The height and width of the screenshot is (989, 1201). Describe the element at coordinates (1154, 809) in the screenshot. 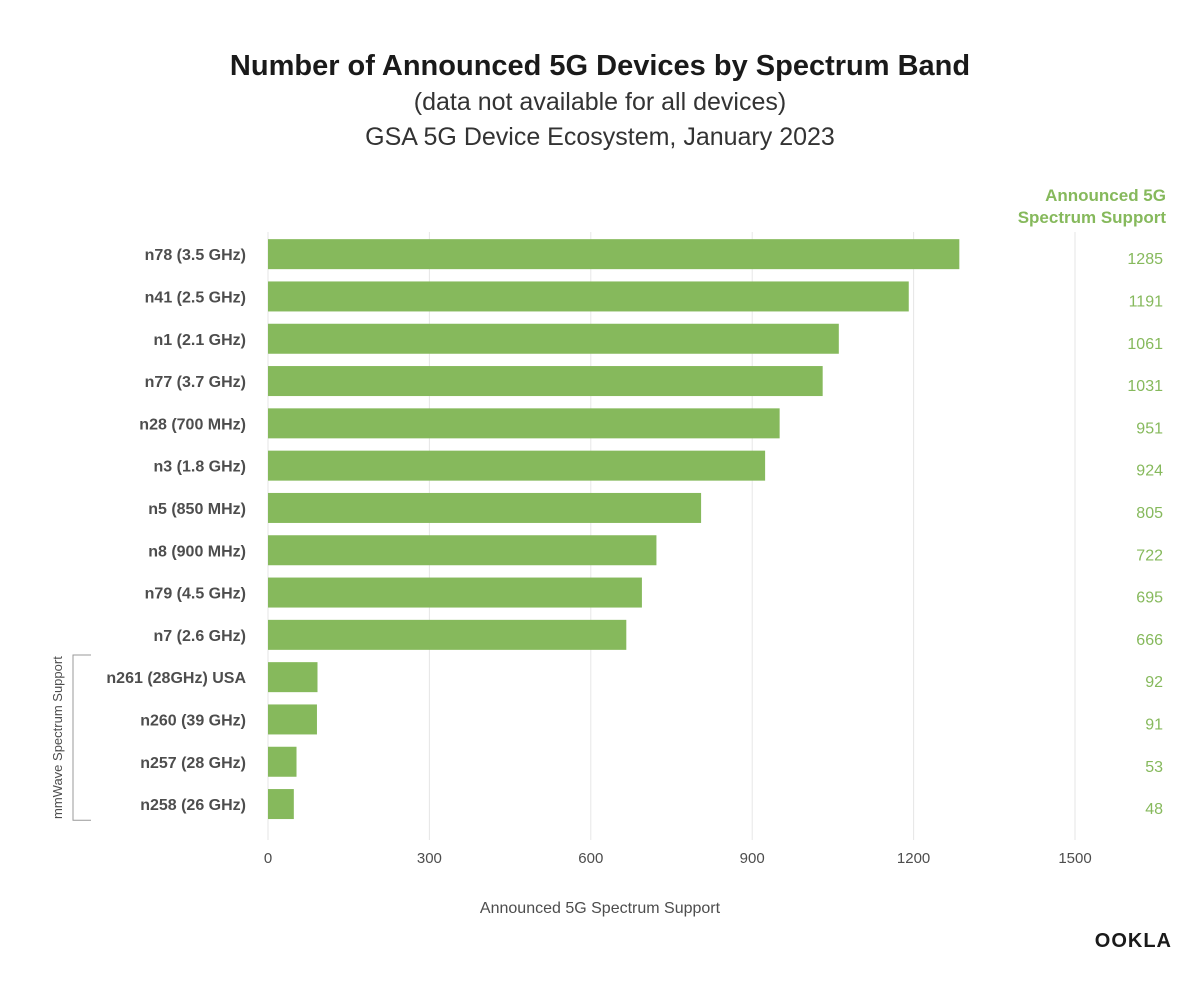

I see `data-label: 48` at that location.